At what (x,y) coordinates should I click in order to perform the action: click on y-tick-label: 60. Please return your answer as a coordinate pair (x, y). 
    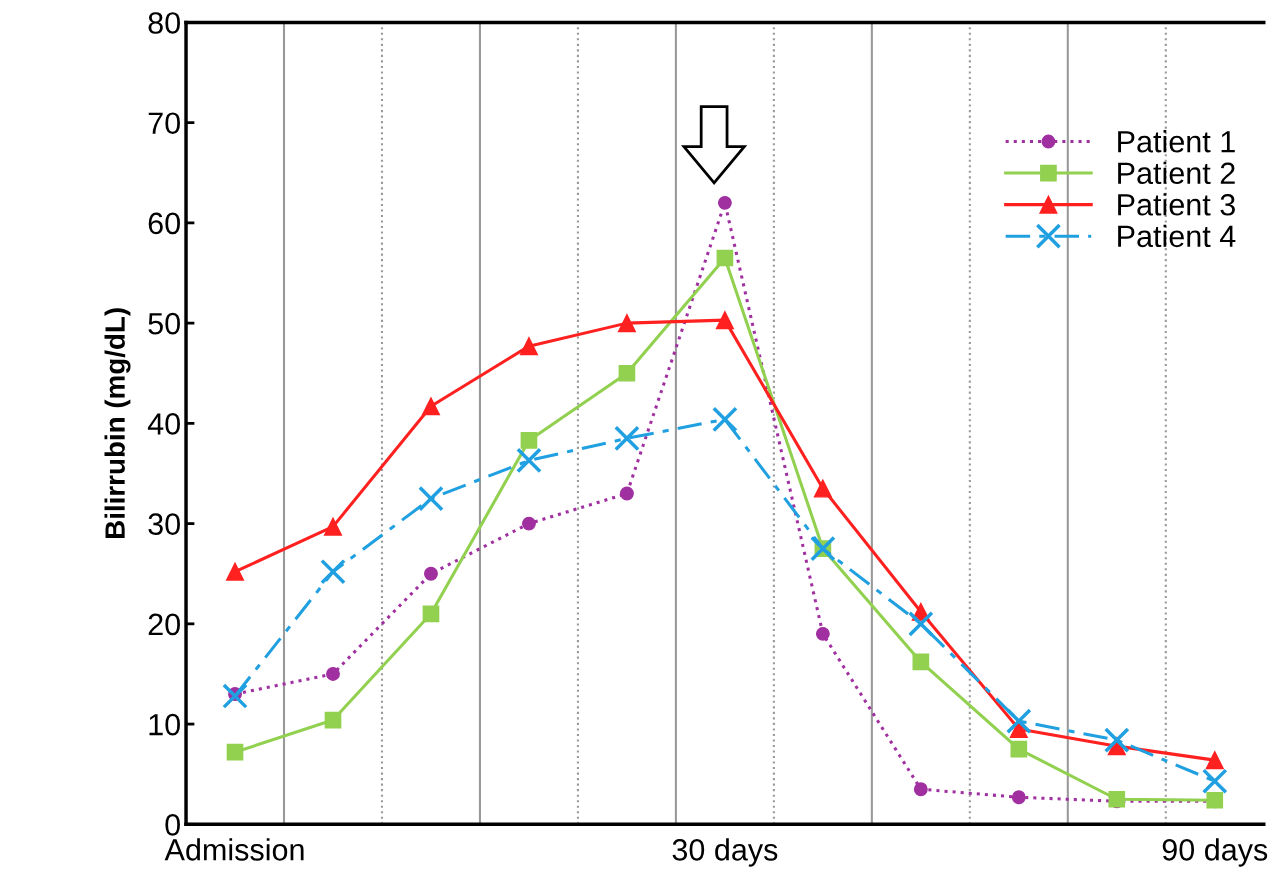
    Looking at the image, I should click on (164, 223).